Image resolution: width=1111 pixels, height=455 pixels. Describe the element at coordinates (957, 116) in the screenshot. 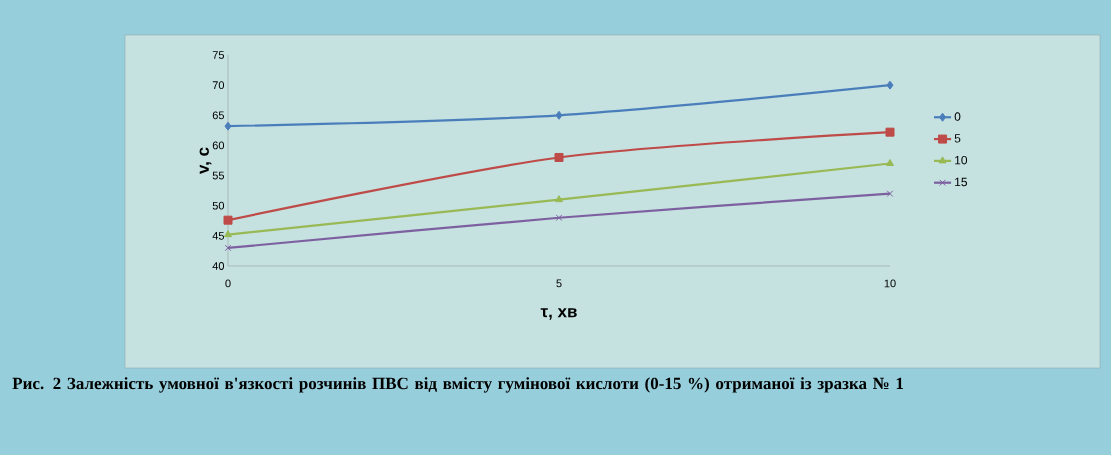

I see `legend-label: 0` at that location.